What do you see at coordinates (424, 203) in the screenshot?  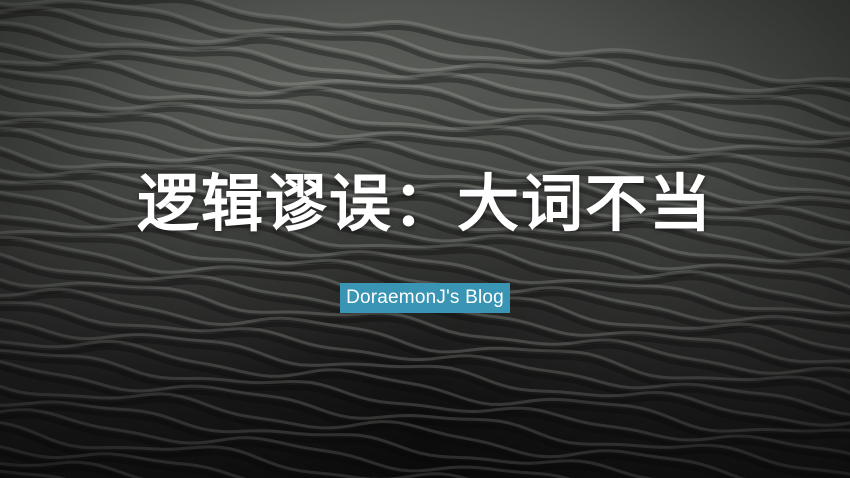 I see `post-title: 逻辑谬误：大词不当` at bounding box center [424, 203].